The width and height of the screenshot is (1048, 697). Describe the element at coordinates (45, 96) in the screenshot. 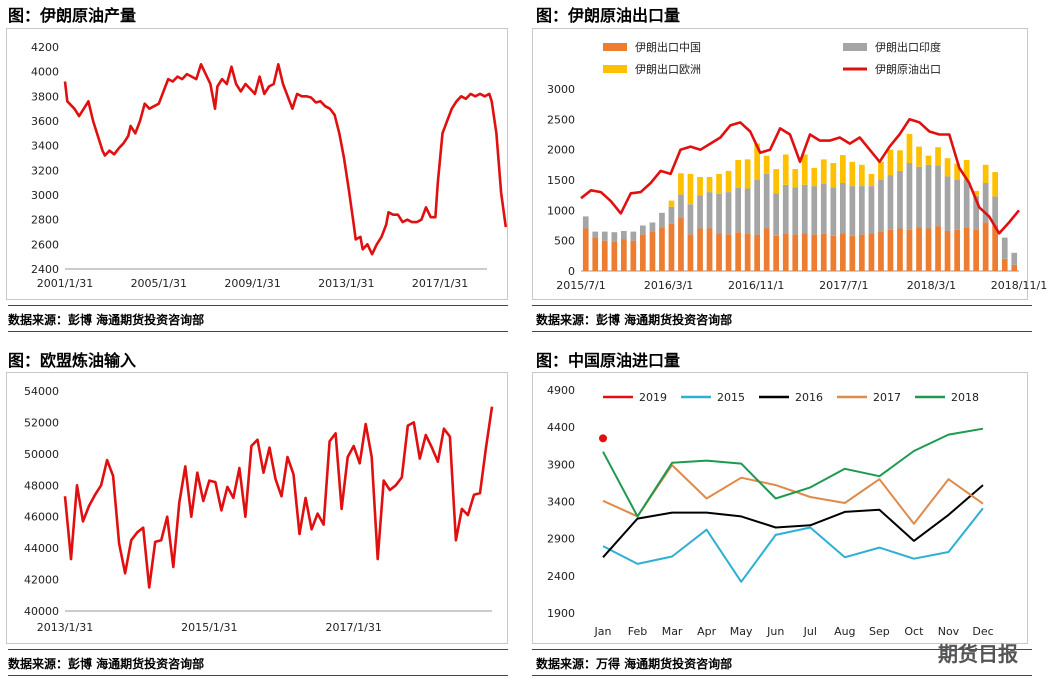

I see `y-tick-label: 3800` at that location.